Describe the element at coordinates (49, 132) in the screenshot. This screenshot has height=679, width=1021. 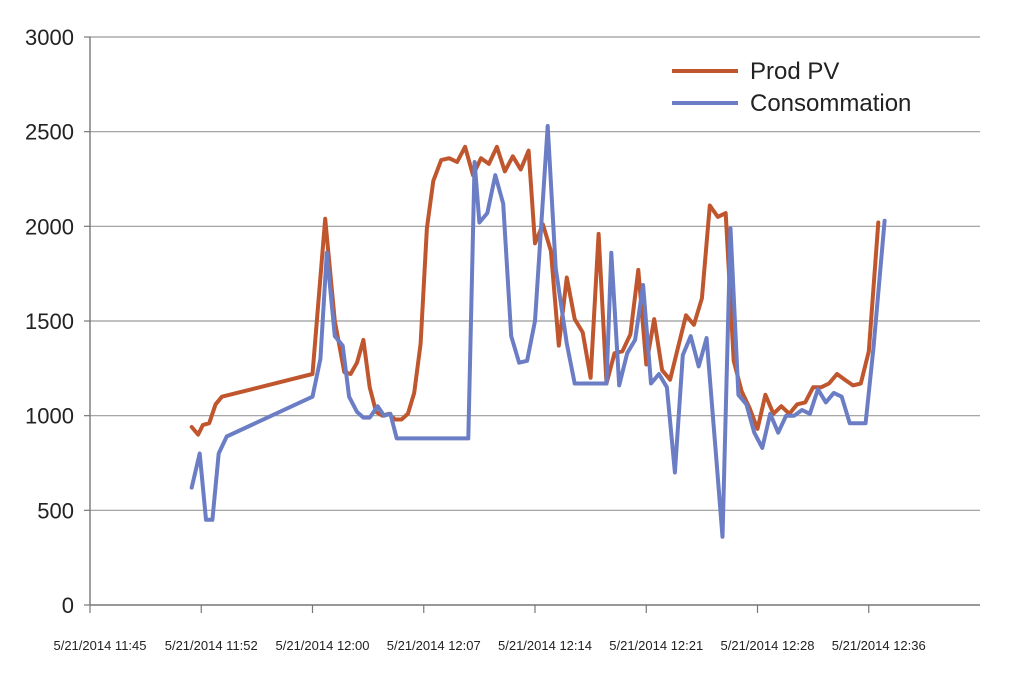
I see `y-tick-label: 2500` at that location.